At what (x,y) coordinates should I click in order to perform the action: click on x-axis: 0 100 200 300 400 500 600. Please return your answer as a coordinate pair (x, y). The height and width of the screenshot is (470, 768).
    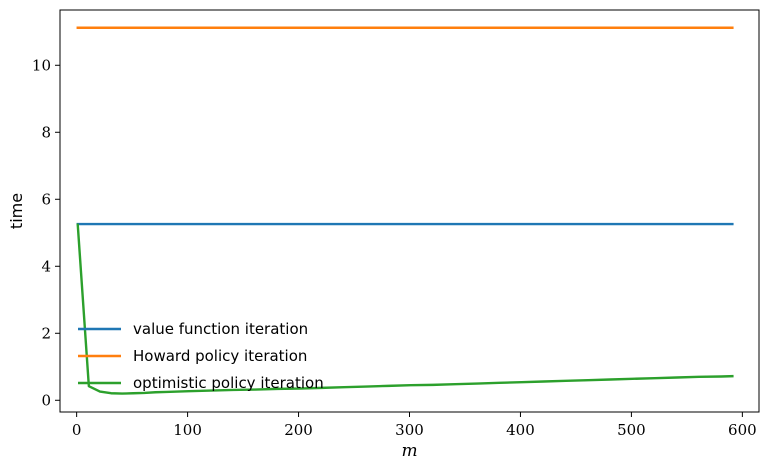
    Looking at the image, I should click on (414, 425).